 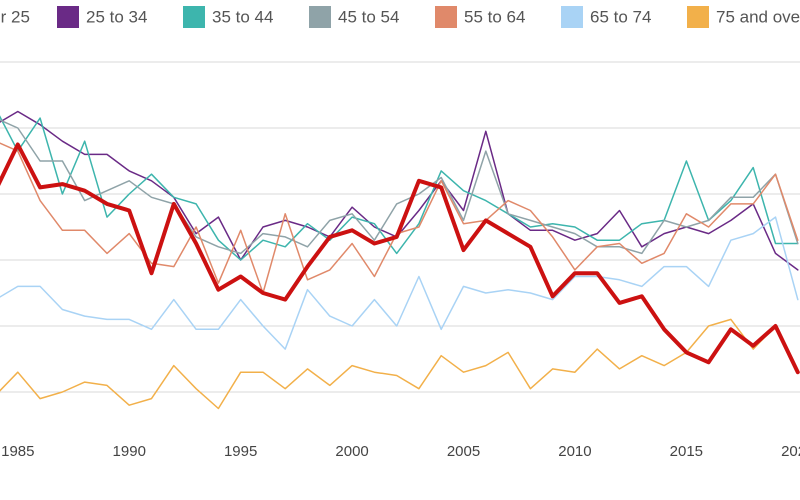 I want to click on legend-label: 65 to 74, so click(x=620, y=16).